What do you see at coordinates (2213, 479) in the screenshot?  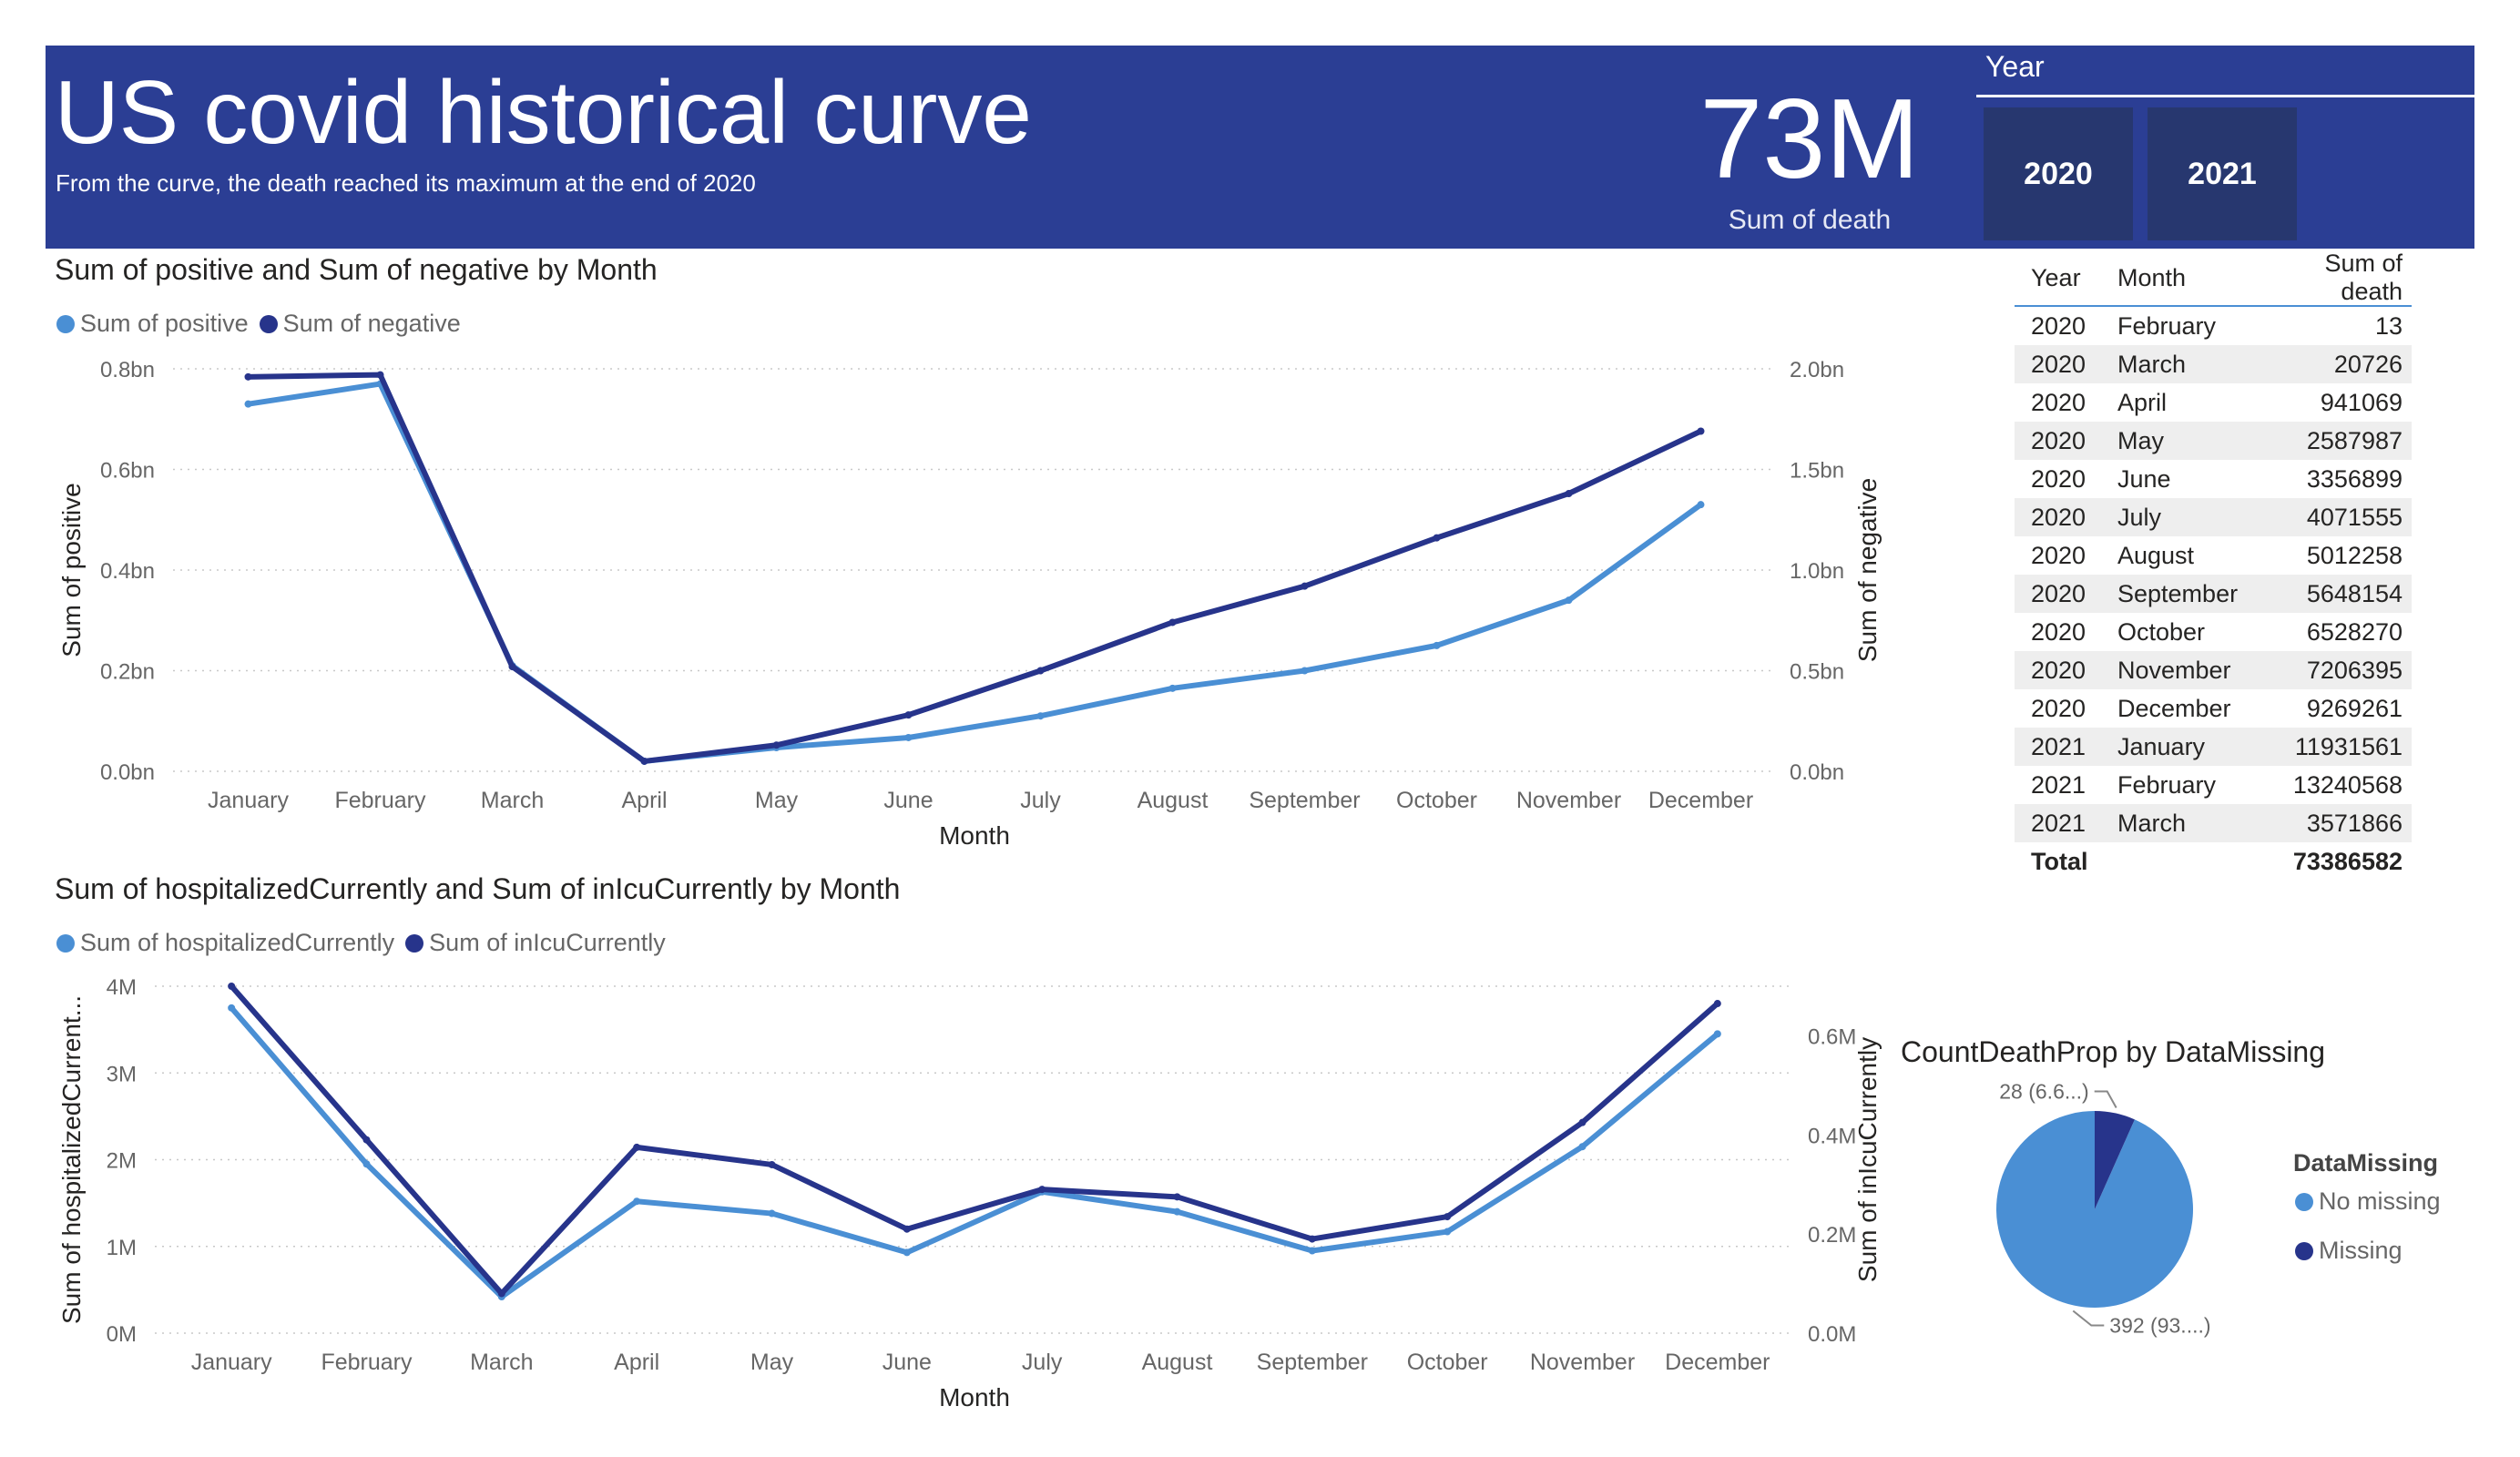 I see `table-row: 2020 June 3356899` at bounding box center [2213, 479].